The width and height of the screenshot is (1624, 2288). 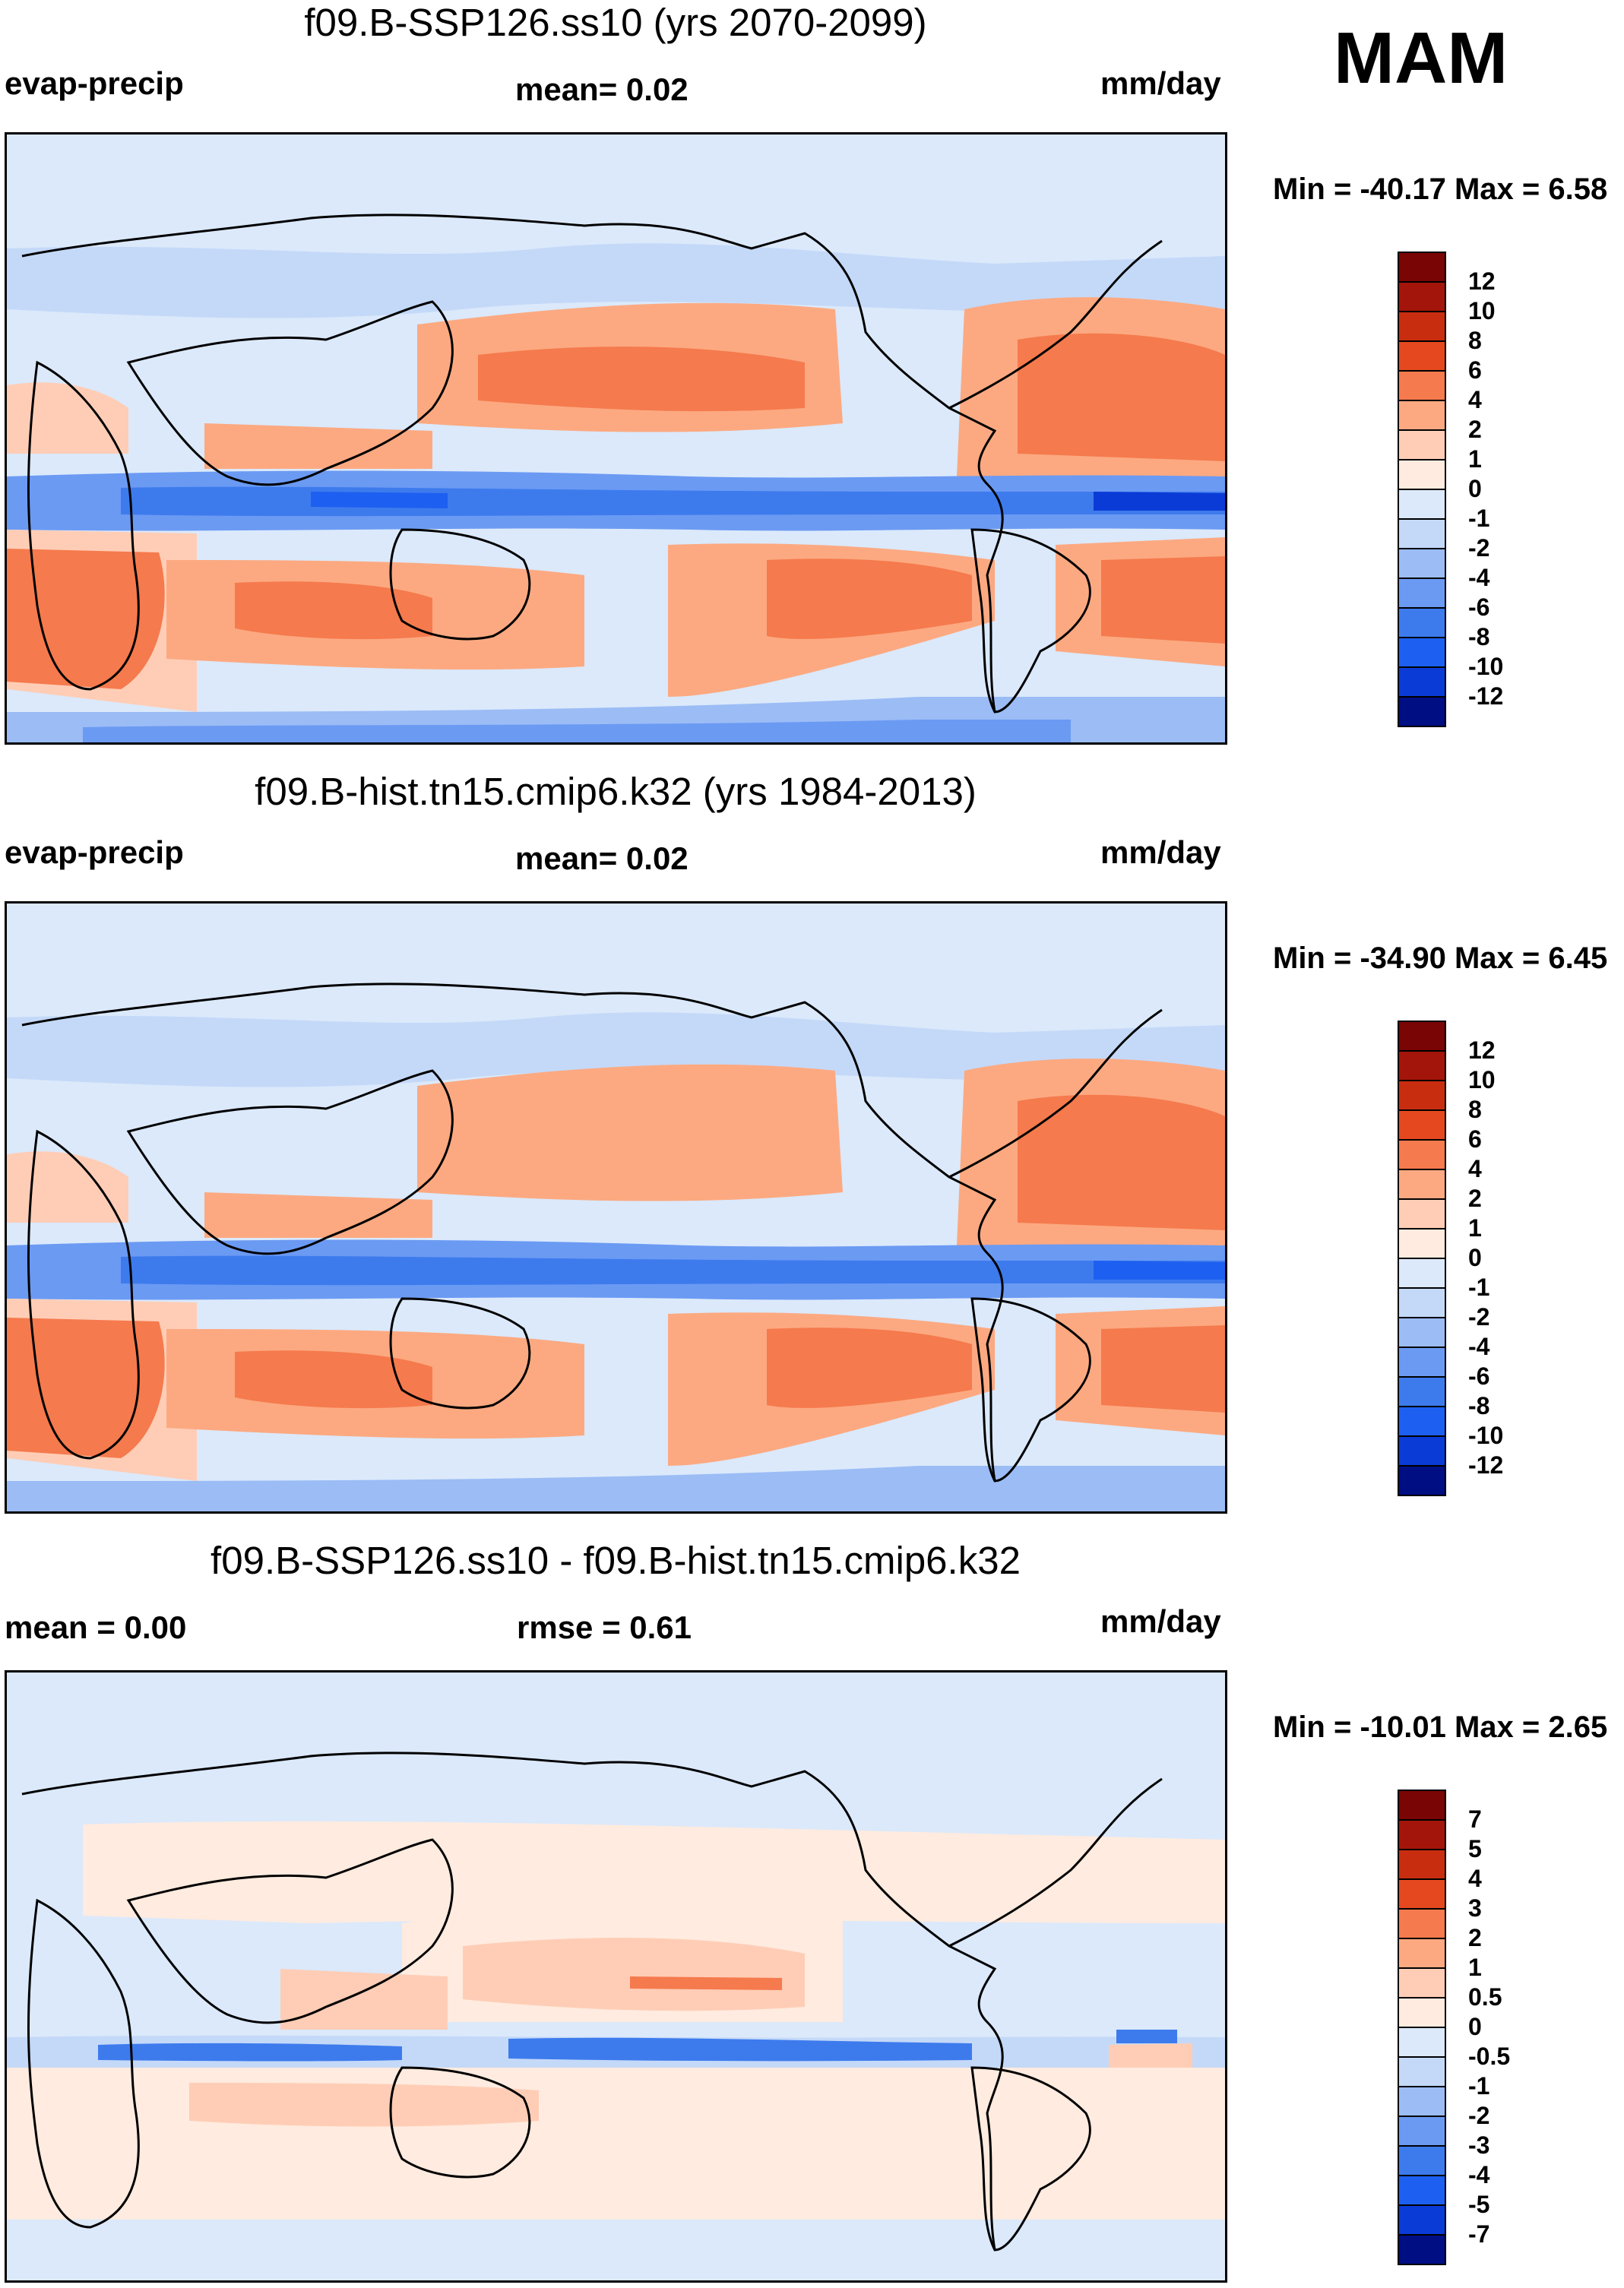 I want to click on panel-1-minmax: Min = -40.17 Max = 6.58, so click(x=1441, y=189).